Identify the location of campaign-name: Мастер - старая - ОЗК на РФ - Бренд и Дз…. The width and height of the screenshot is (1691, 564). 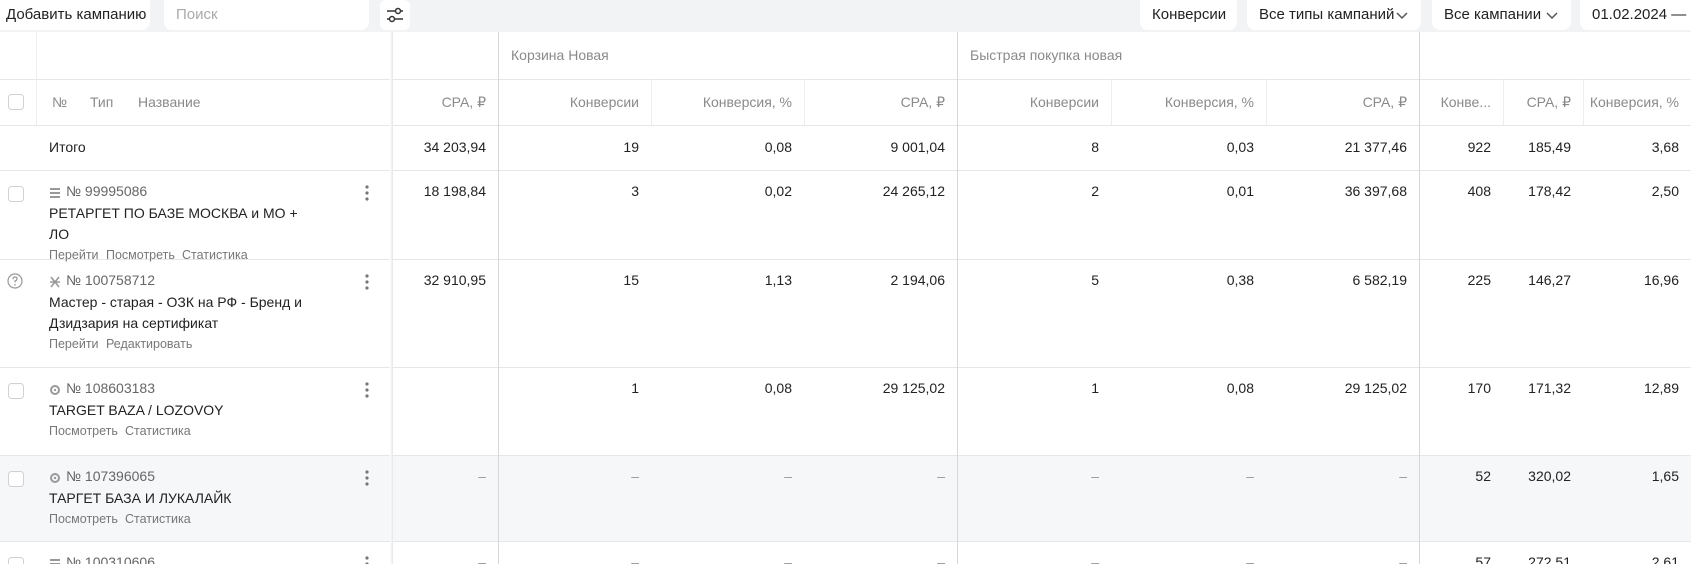
(175, 312).